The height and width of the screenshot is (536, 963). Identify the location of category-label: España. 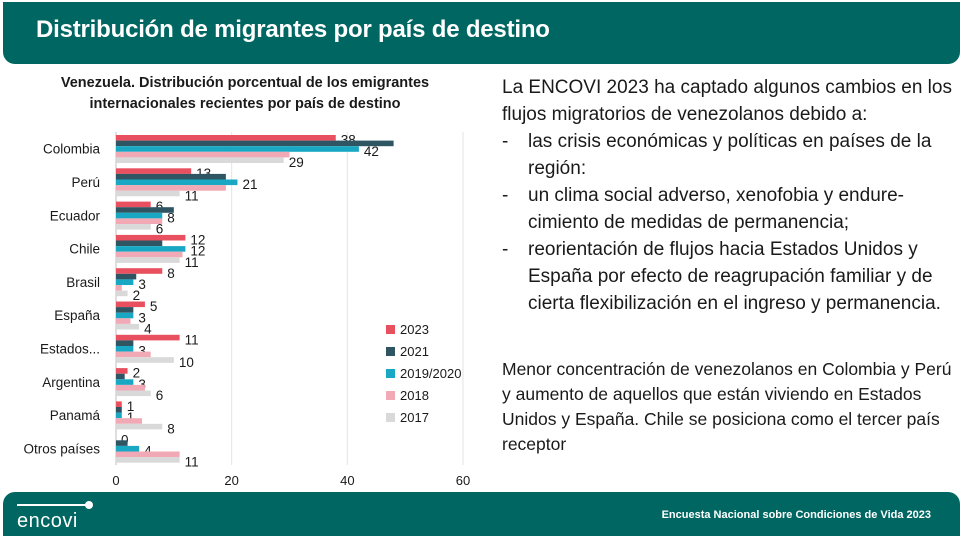
(77, 315).